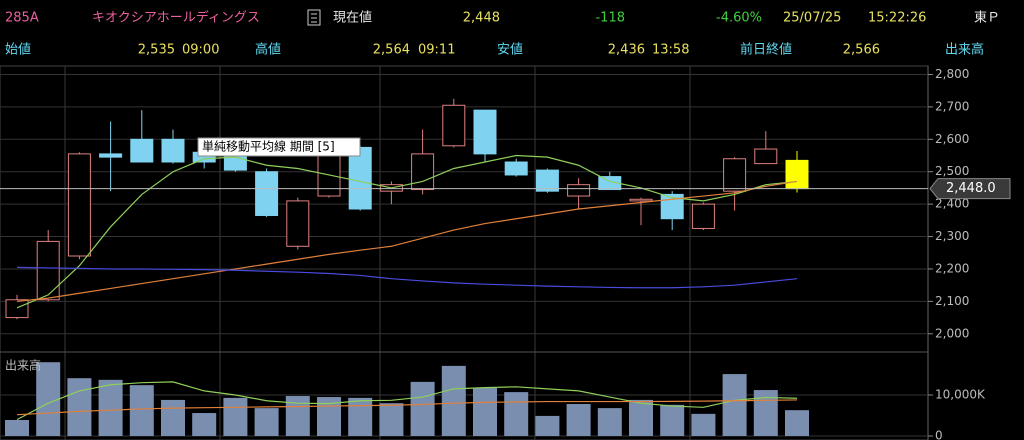  Describe the element at coordinates (670, 50) in the screenshot. I see `time: 13:58` at that location.